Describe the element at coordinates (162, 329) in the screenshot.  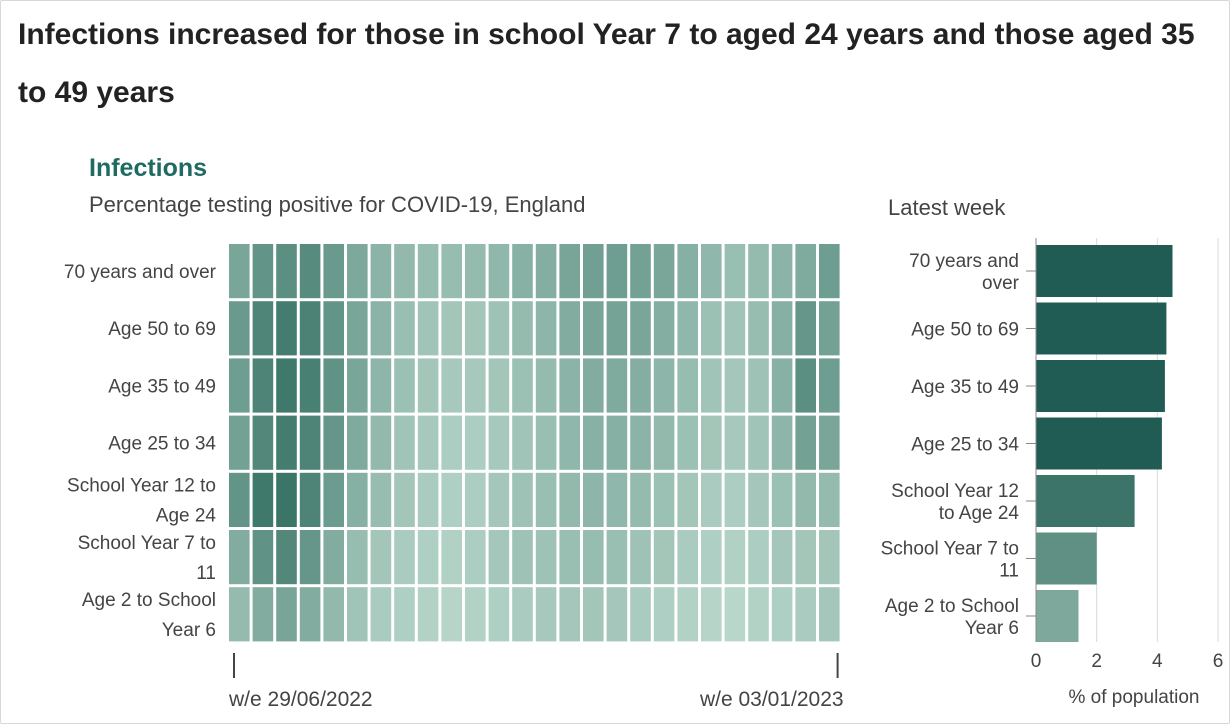
I see `heatmap-row-label: Age 50 to 69` at that location.